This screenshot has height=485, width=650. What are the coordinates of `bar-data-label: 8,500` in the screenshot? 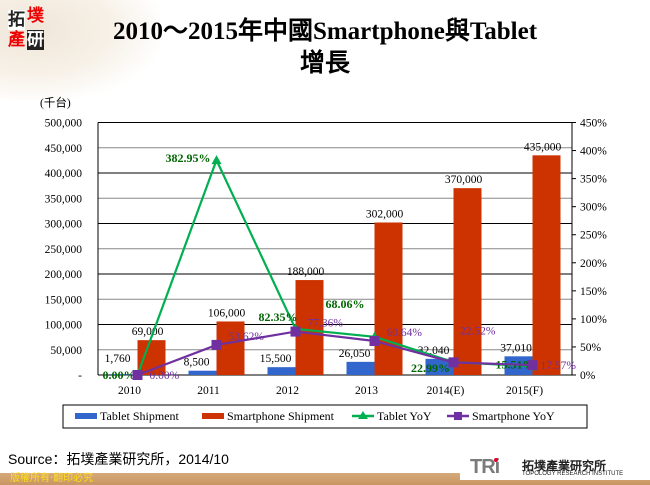 It's located at (197, 363).